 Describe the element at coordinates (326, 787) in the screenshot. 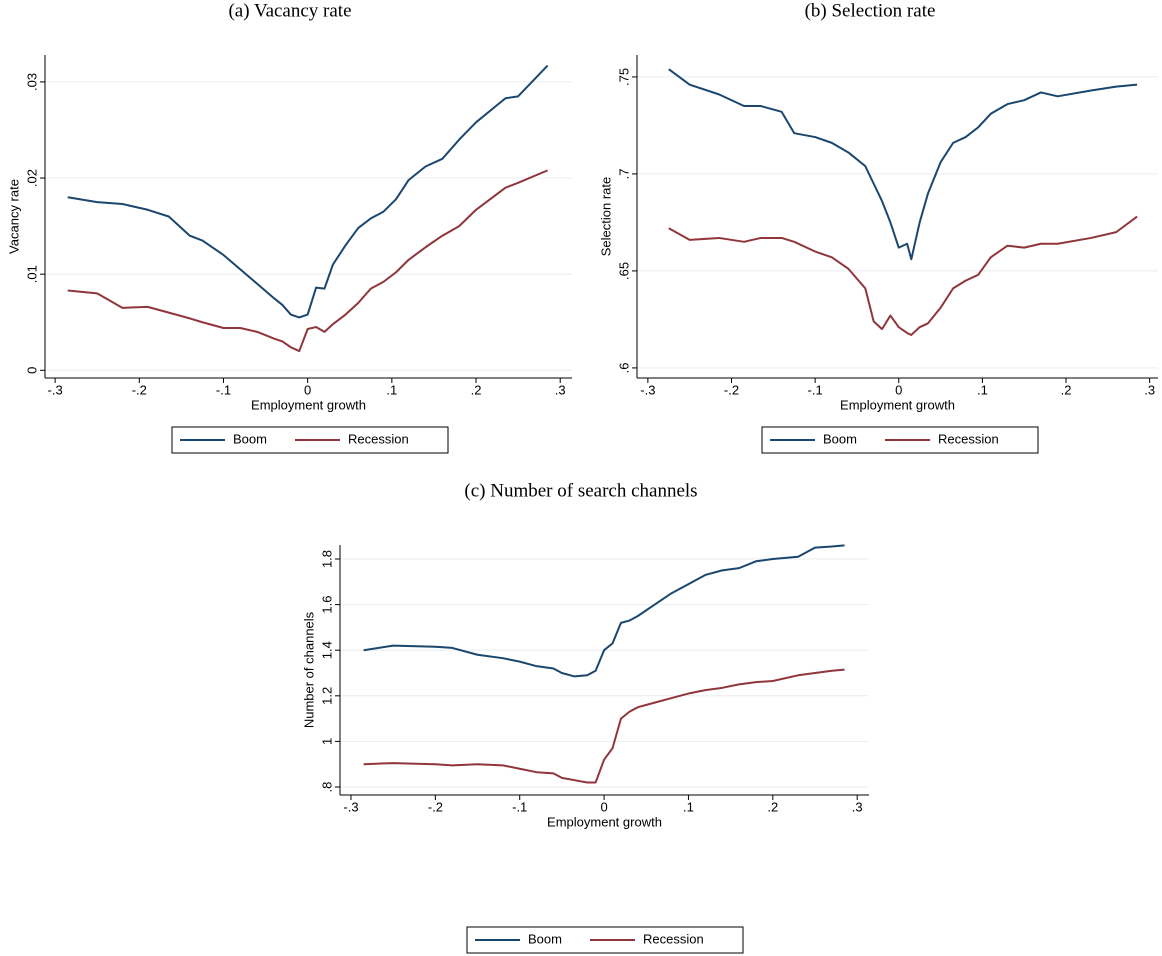

I see `y-tick-label: .8` at that location.